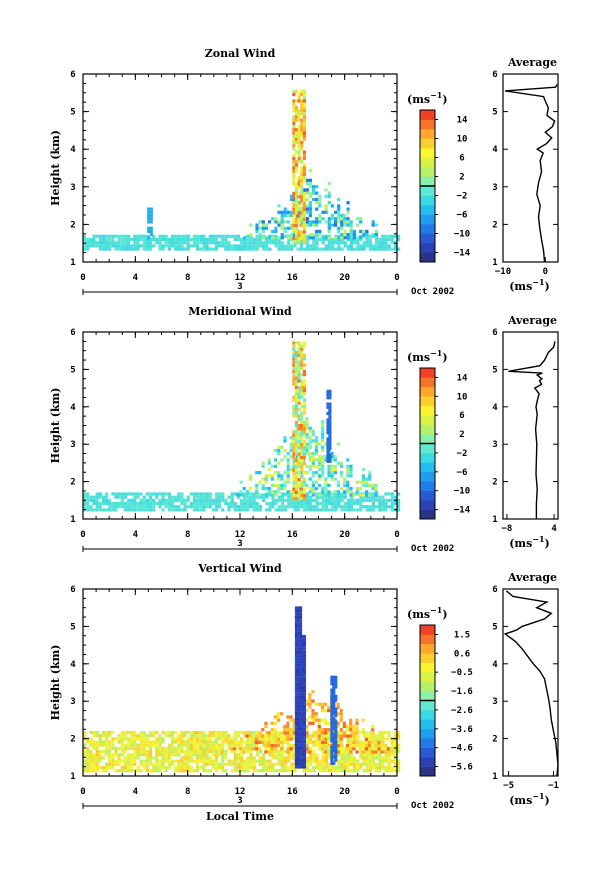  I want to click on colorbar-label: −14, so click(462, 511).